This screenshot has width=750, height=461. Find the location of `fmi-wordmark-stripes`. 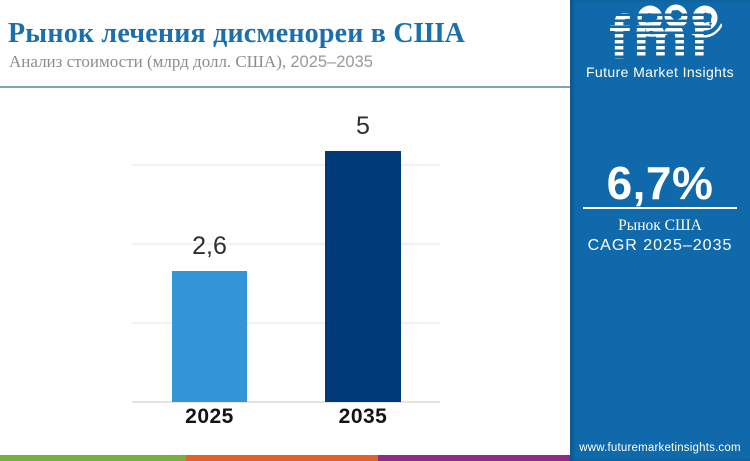

fmi-wordmark-stripes is located at coordinates (660, 38).